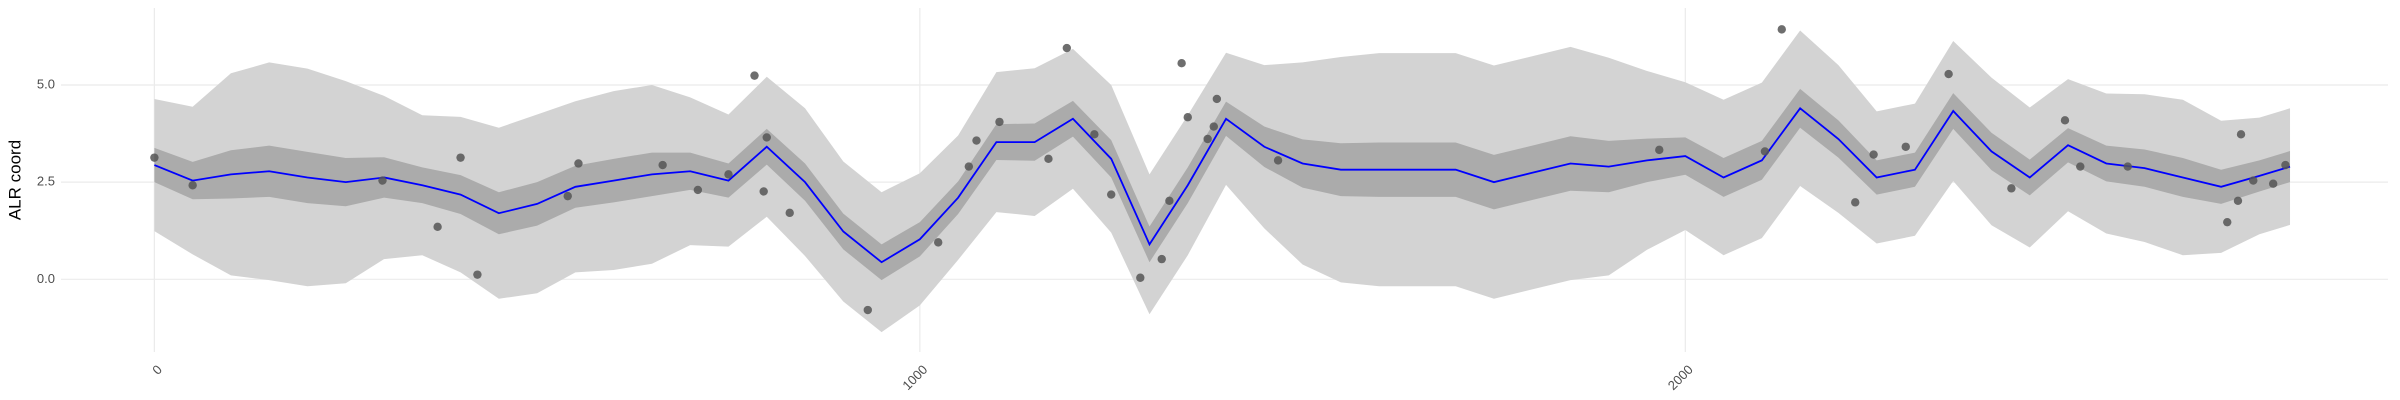 This screenshot has width=2400, height=400. What do you see at coordinates (46, 278) in the screenshot?
I see `y-tick-label: 0.0` at bounding box center [46, 278].